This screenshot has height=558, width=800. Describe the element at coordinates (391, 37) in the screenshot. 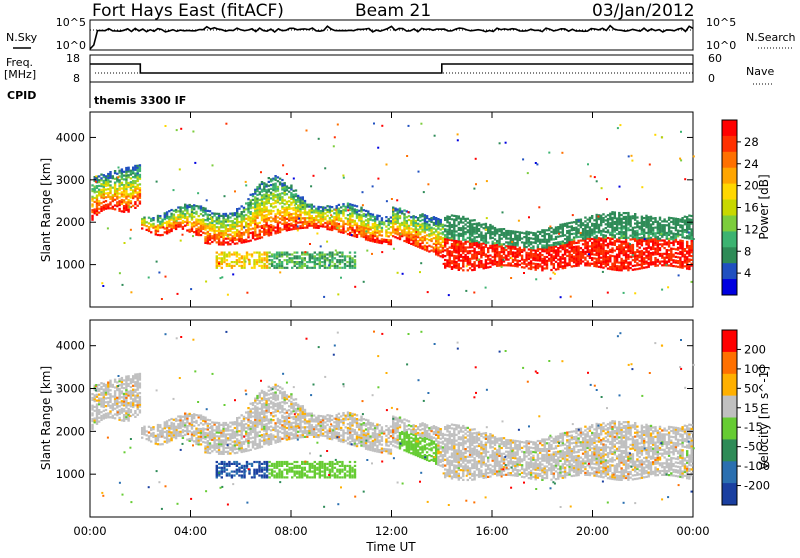

I see `nsky-trace` at that location.